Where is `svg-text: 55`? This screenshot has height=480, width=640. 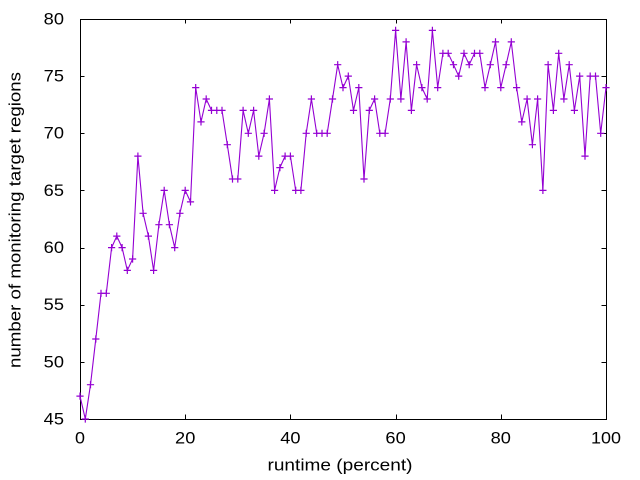
svg-text: 55 is located at coordinates (54, 304).